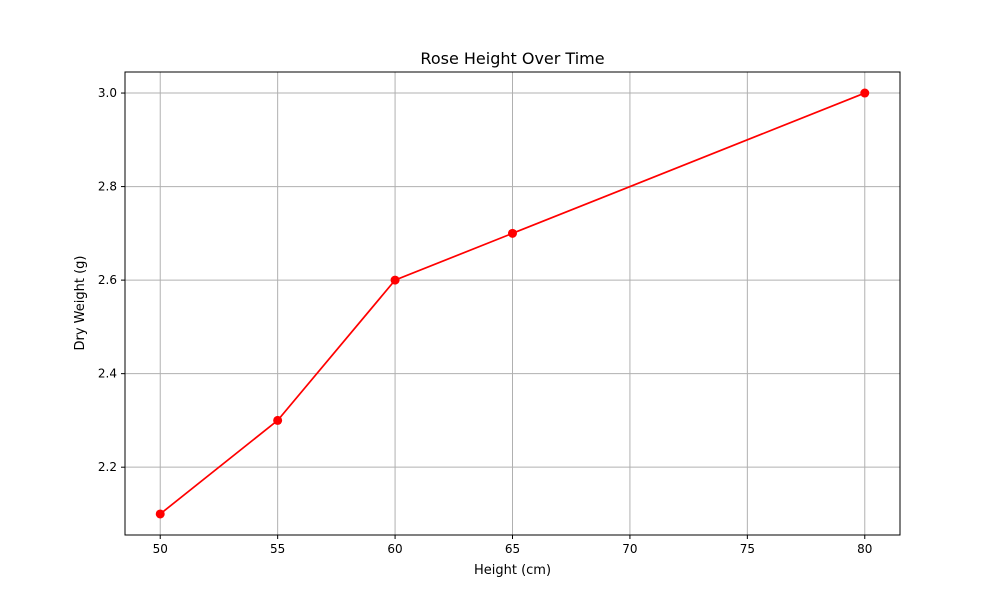 Image resolution: width=1000 pixels, height=600 pixels. I want to click on y-tick-label: 2.8, so click(107, 187).